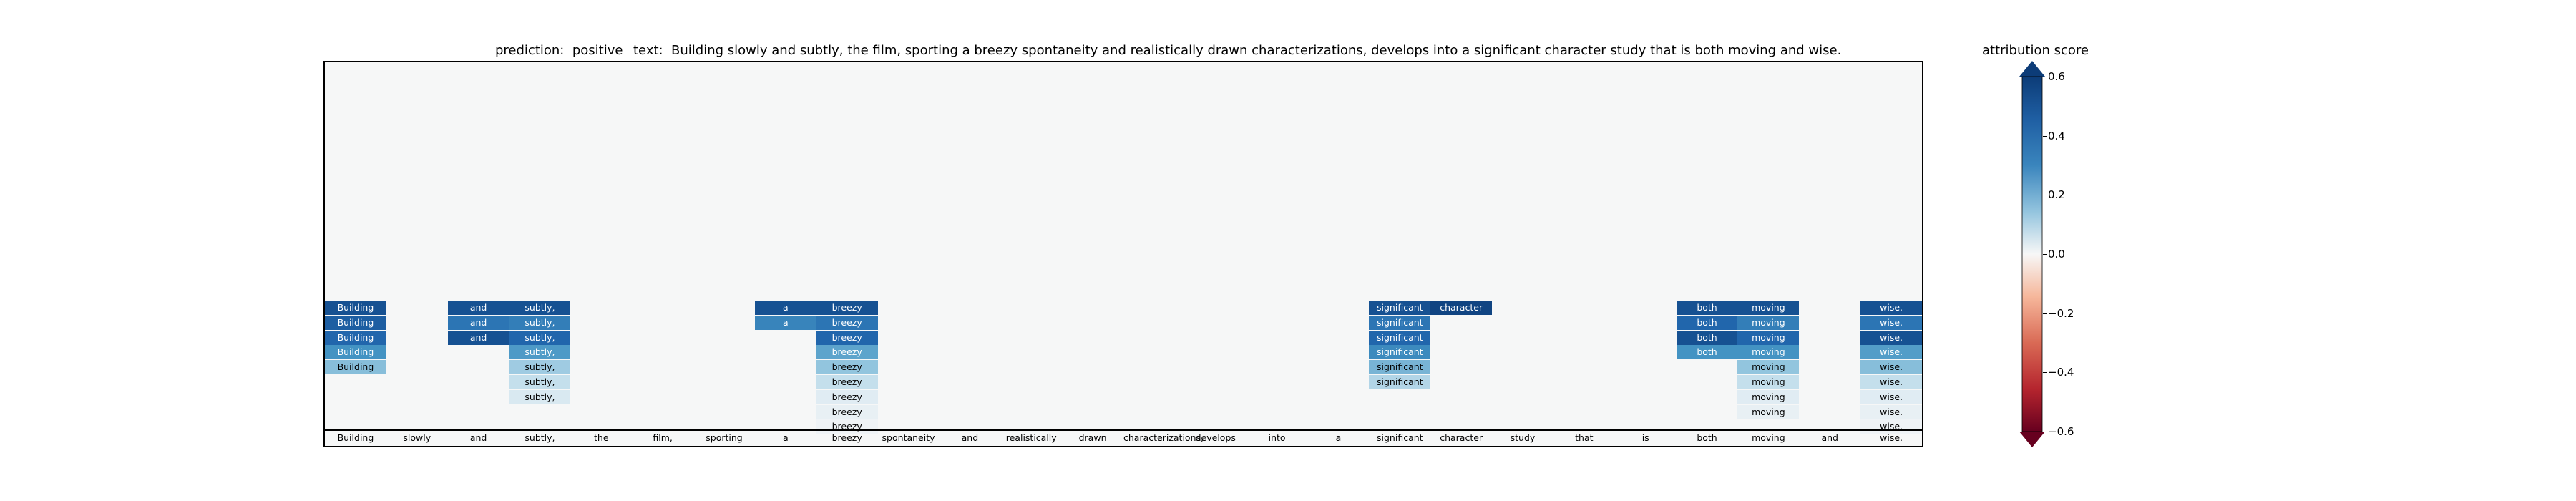 Image resolution: width=2576 pixels, height=501 pixels. What do you see at coordinates (355, 438) in the screenshot?
I see `token-label: Building` at bounding box center [355, 438].